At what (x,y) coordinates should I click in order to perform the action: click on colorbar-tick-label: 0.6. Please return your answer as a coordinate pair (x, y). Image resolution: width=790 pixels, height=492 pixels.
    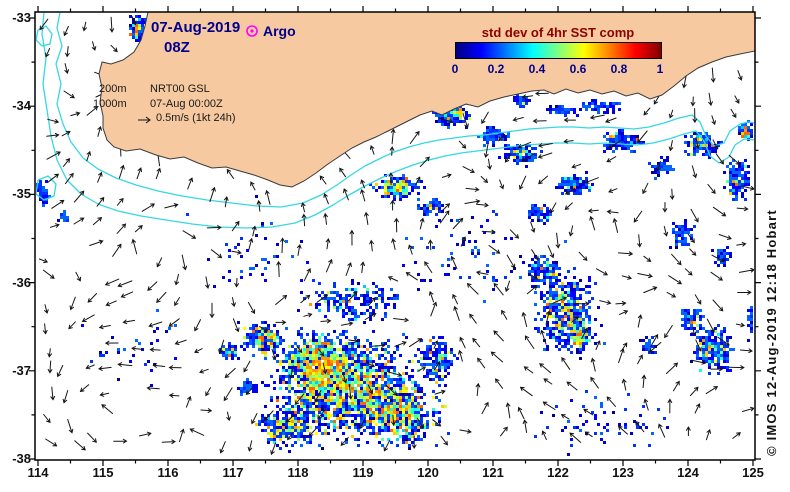
    Looking at the image, I should click on (578, 69).